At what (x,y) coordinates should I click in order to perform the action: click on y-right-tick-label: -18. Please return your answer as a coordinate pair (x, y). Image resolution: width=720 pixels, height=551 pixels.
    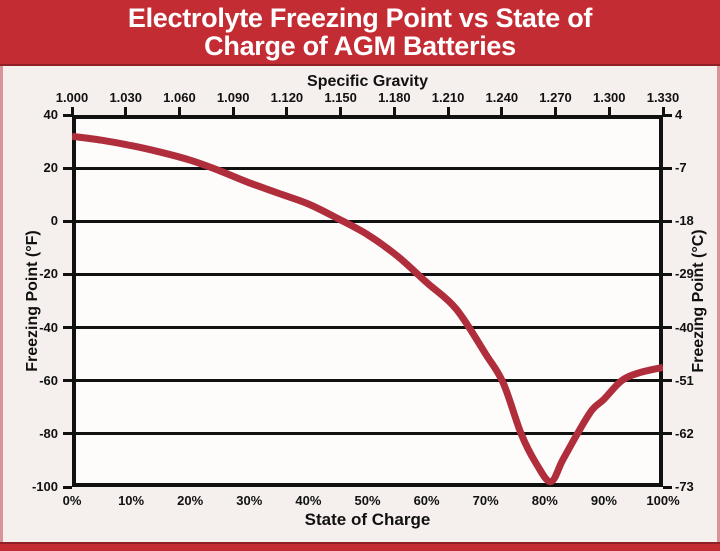
    Looking at the image, I should click on (684, 221).